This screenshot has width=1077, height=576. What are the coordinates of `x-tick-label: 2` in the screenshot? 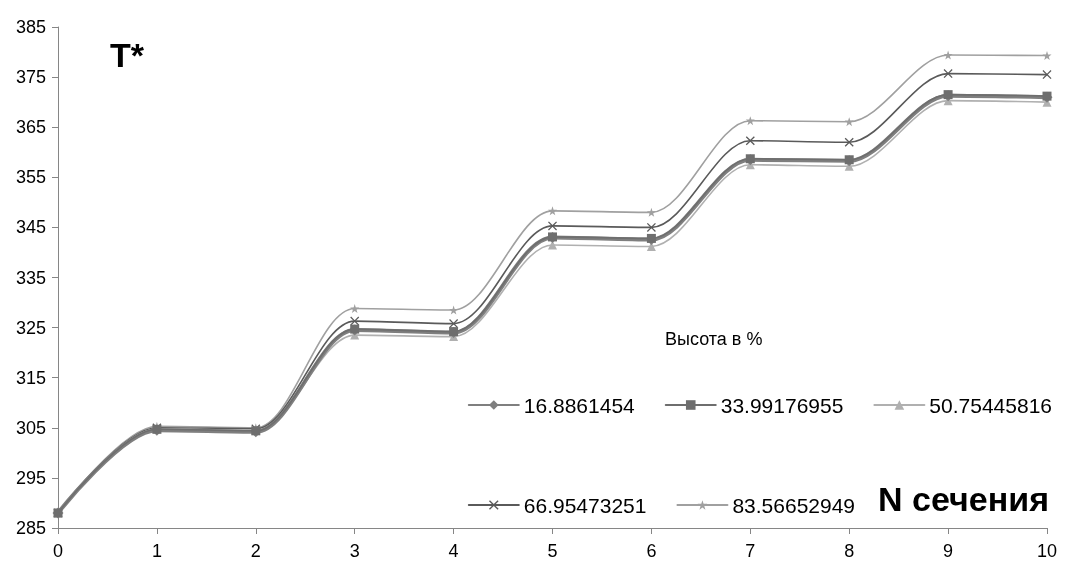 It's located at (255, 551).